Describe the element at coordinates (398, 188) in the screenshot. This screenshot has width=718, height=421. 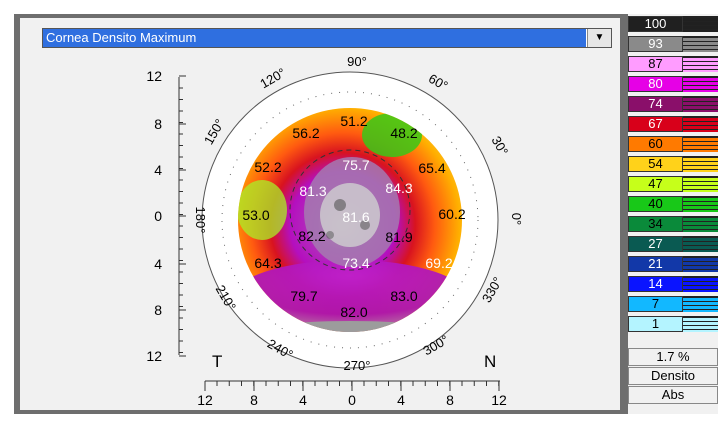
I see `map-value: 84.3` at that location.